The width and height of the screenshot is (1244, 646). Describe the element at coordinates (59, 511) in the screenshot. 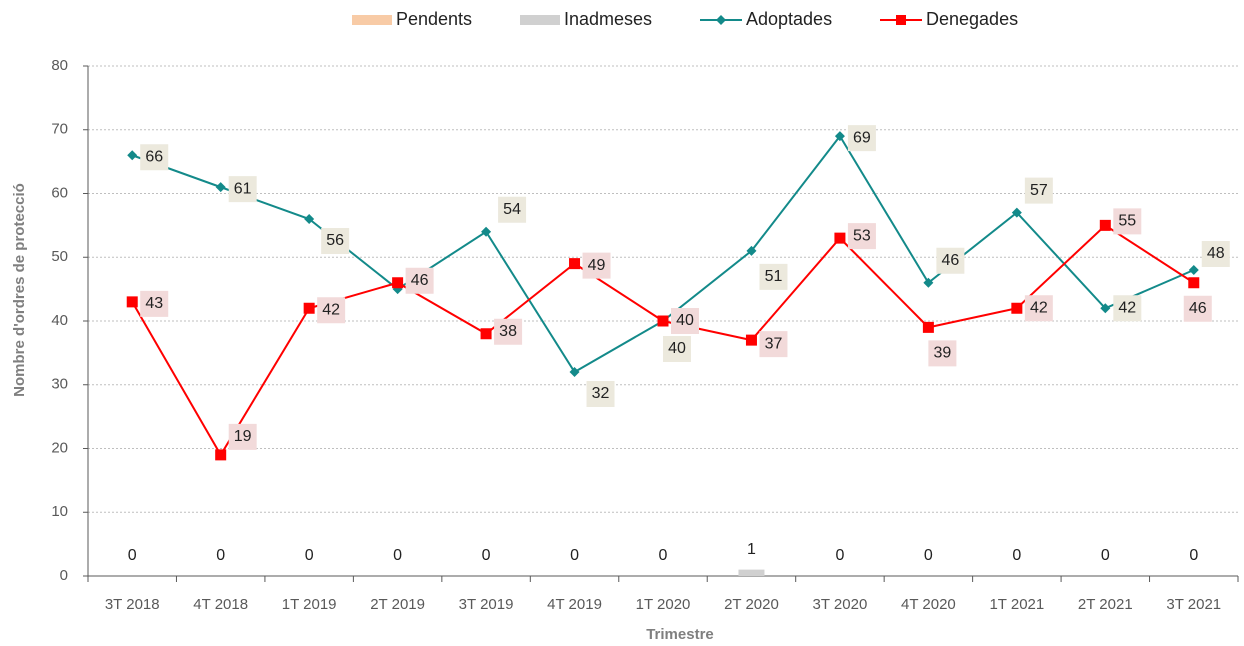

I see `y-tick-label: 10` at that location.